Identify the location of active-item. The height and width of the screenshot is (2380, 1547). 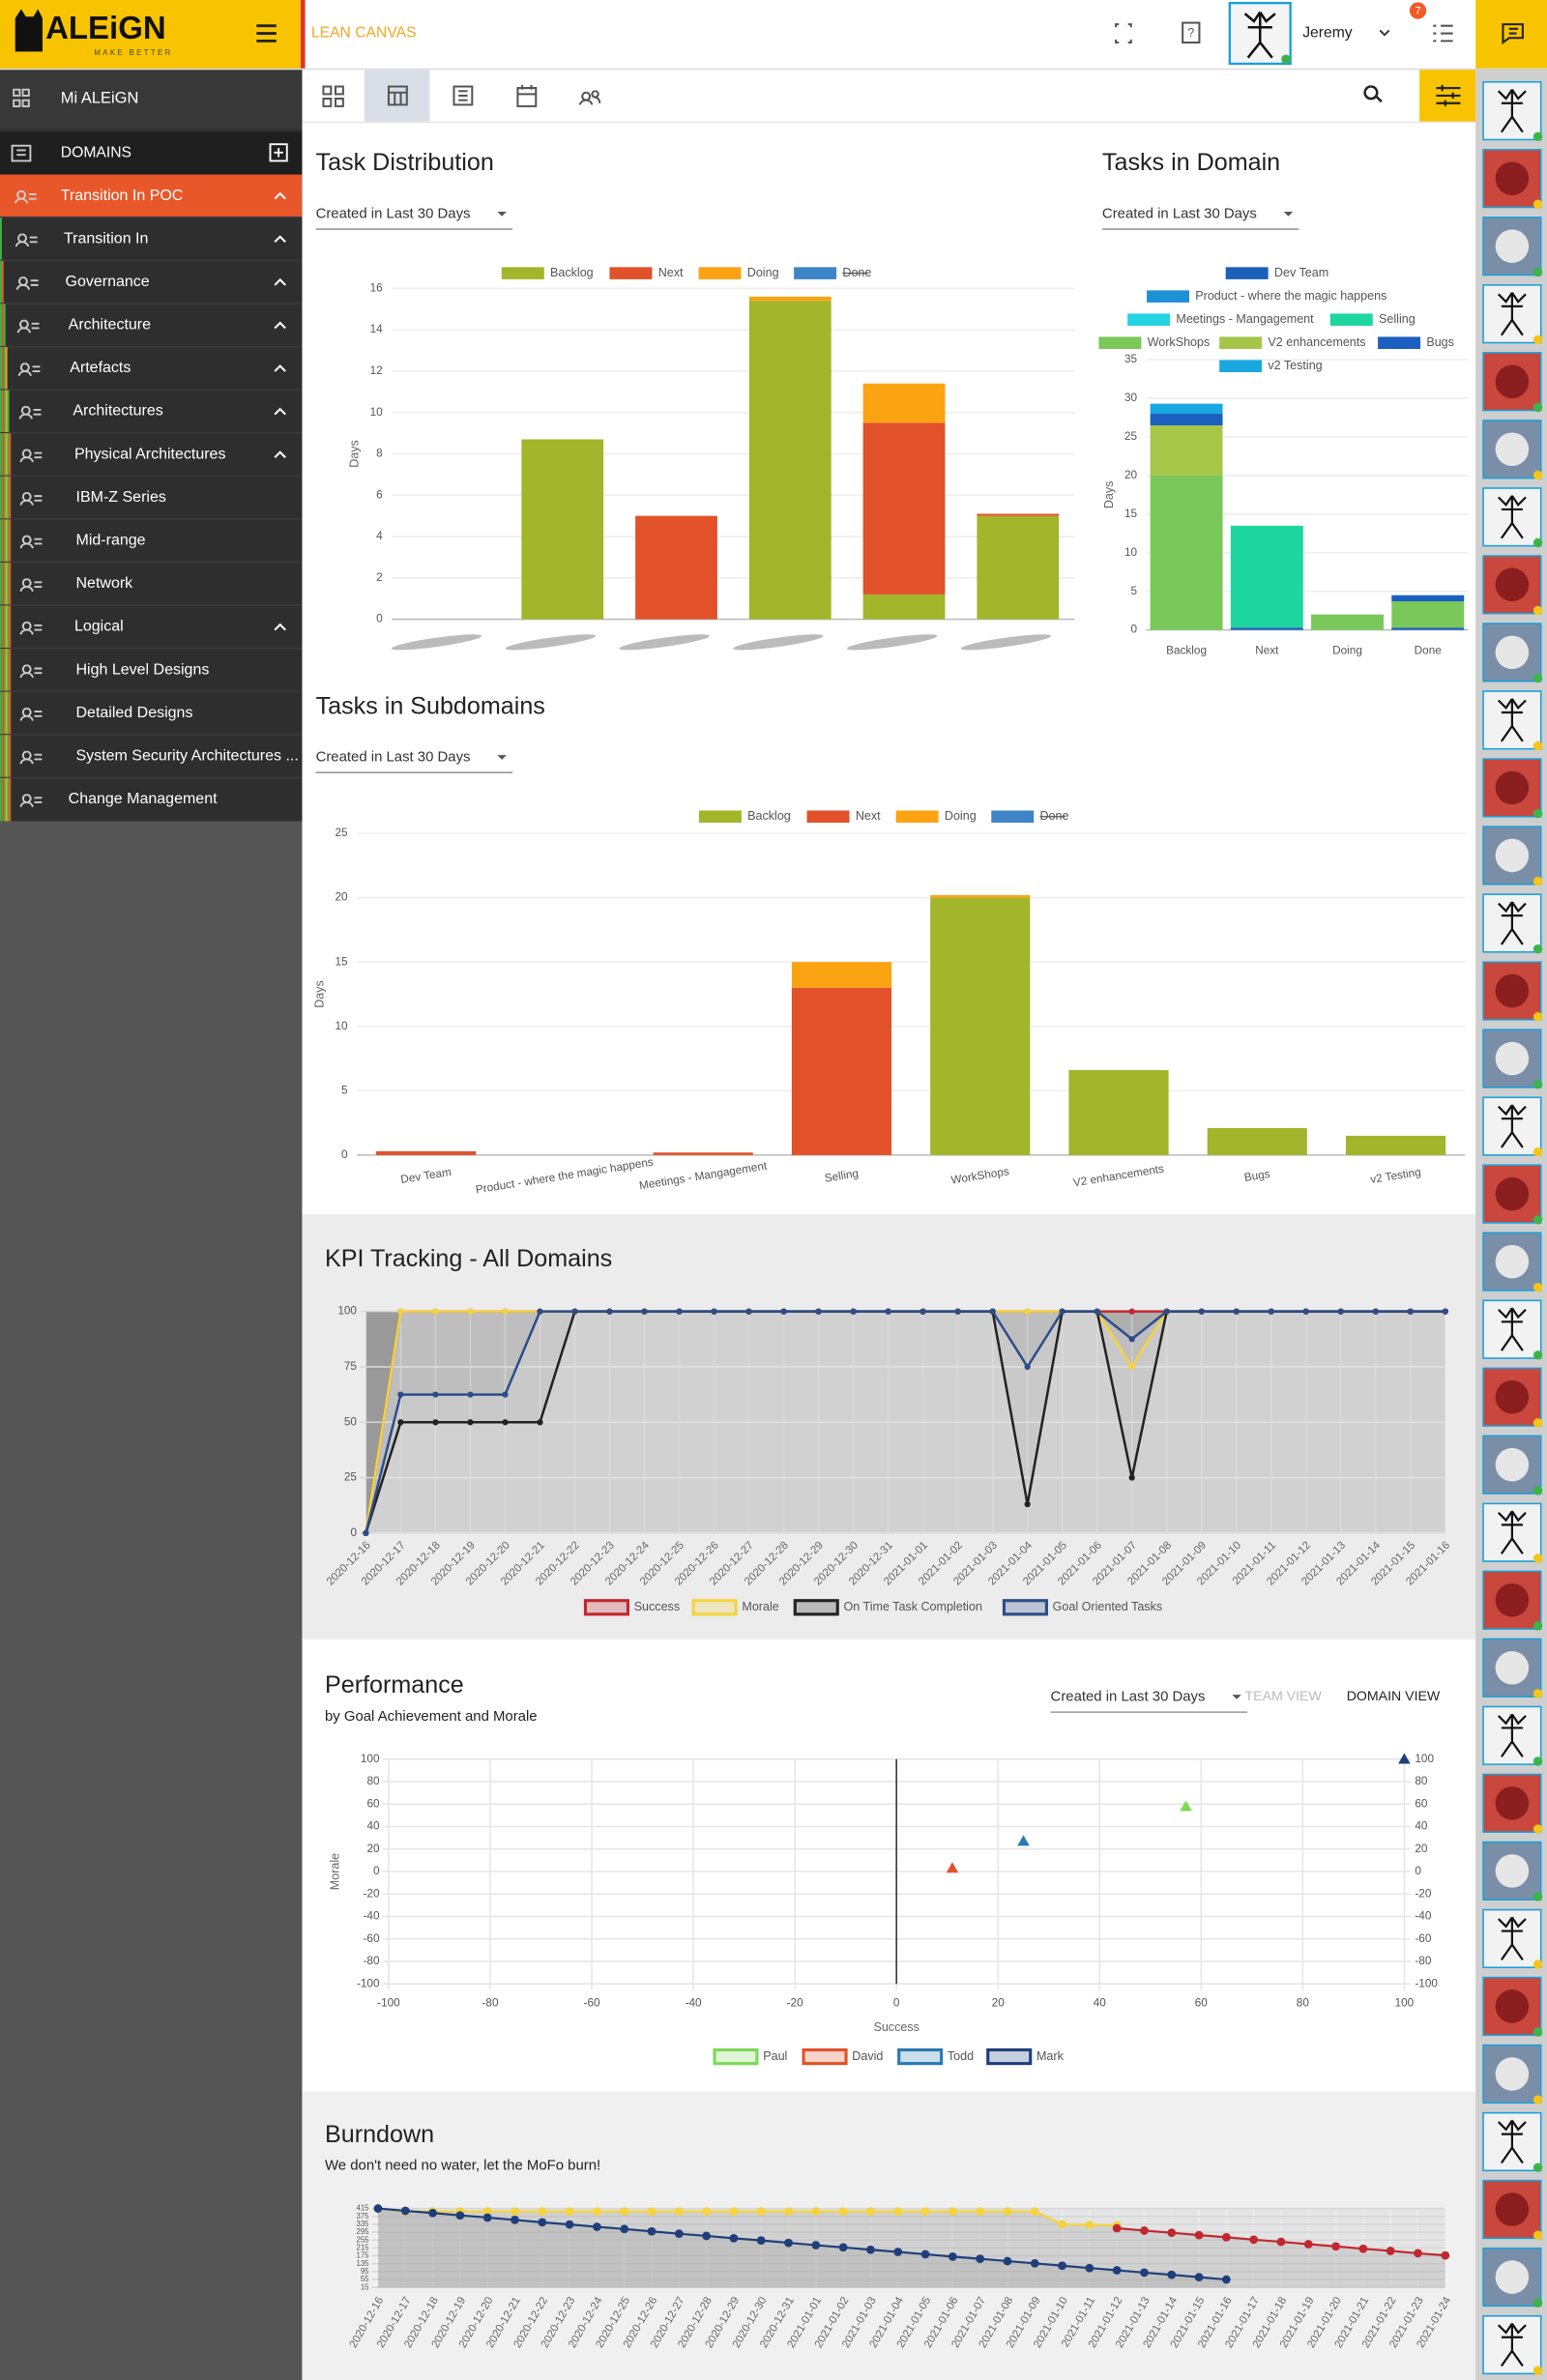
(152, 196).